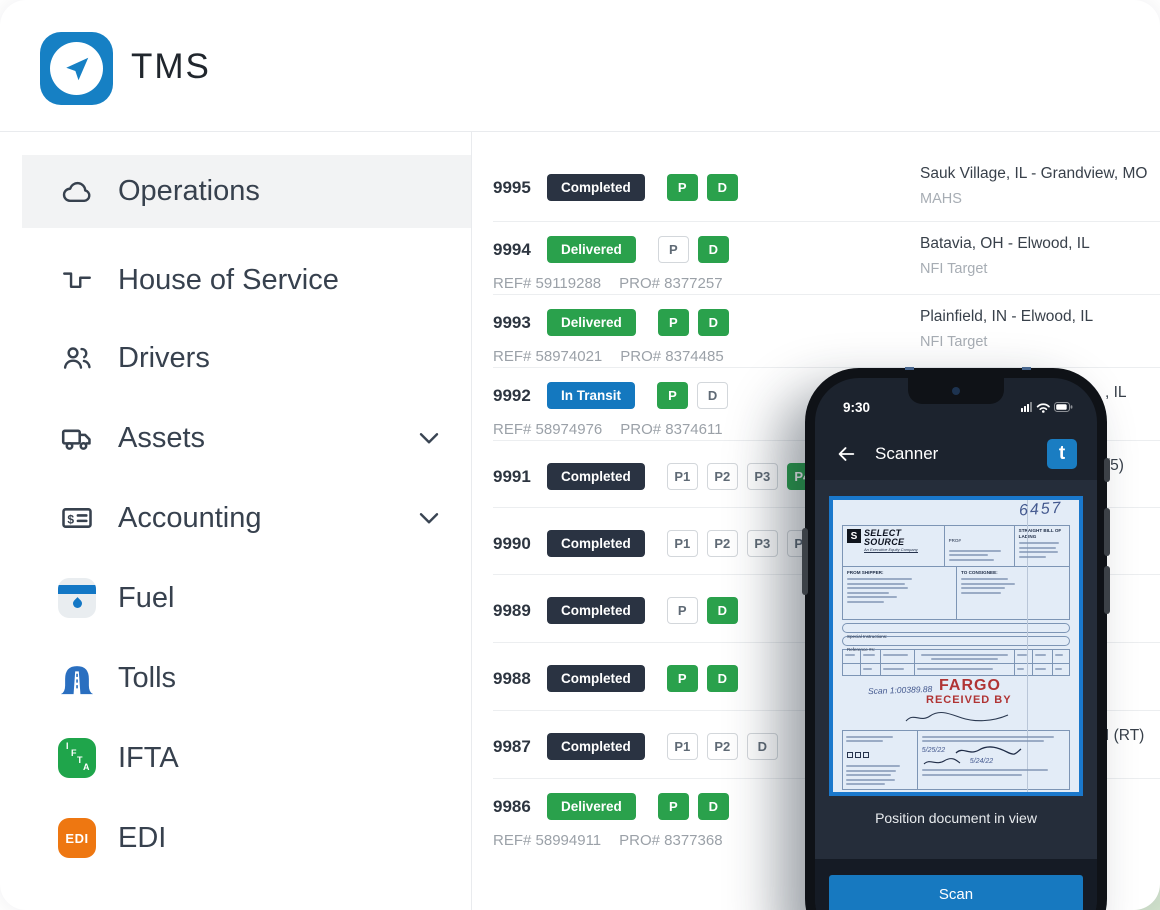 This screenshot has height=910, width=1160. What do you see at coordinates (900, 690) in the screenshot?
I see `handwritten-scan-note: Scan 1:00389.88` at bounding box center [900, 690].